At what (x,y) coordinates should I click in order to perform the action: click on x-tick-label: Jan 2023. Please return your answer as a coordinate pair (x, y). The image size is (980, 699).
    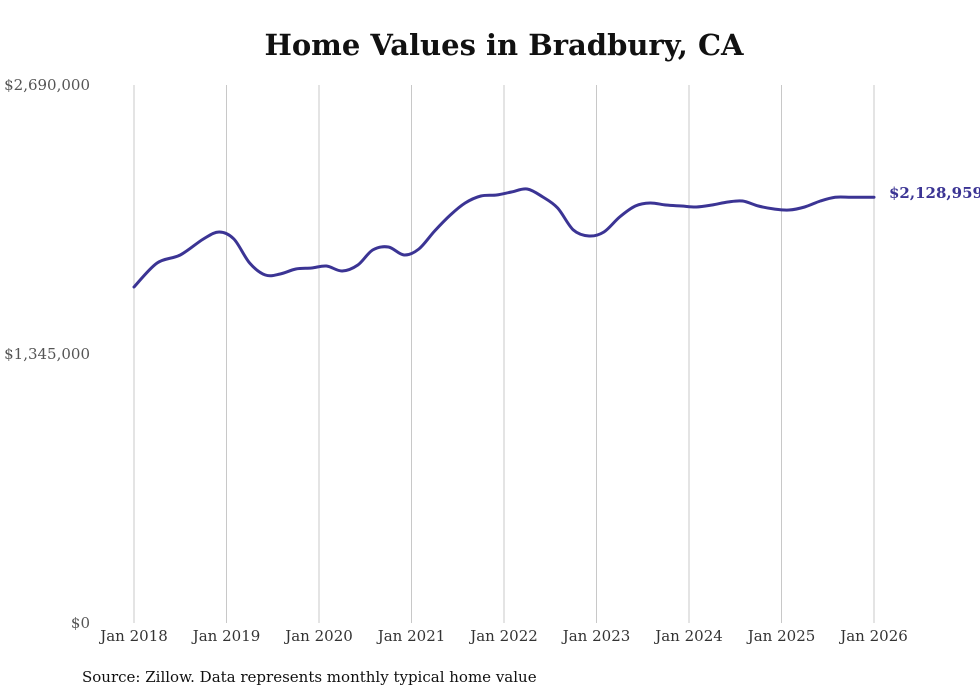
    Looking at the image, I should click on (596, 636).